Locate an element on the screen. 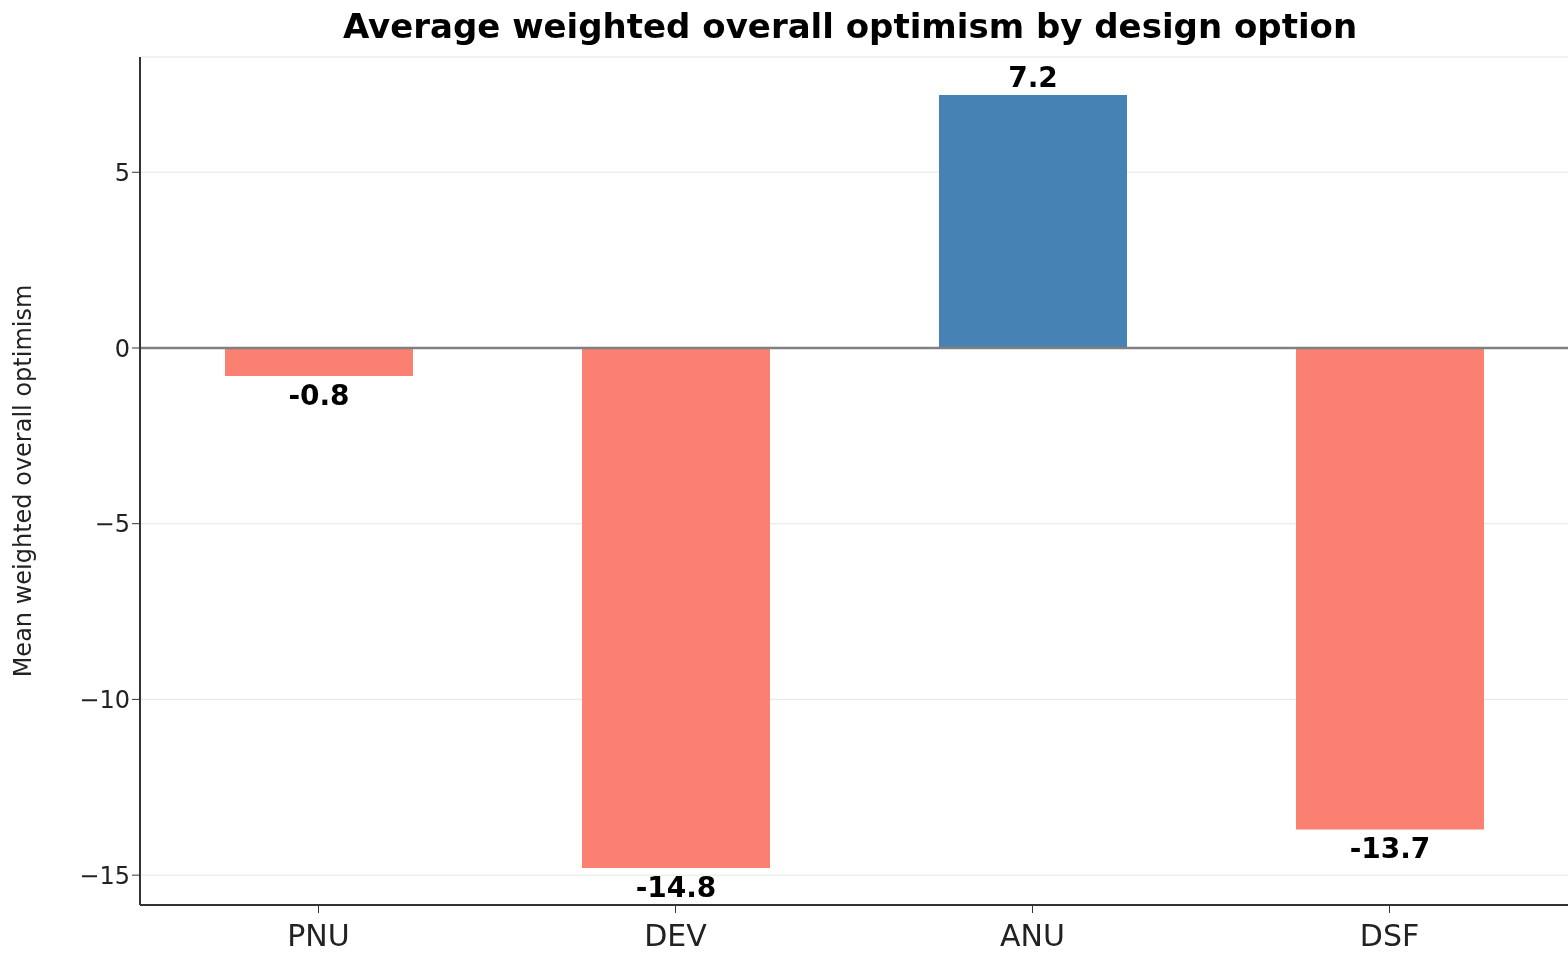 This screenshot has height=965, width=1568. x-tick-label: PNU is located at coordinates (318, 936).